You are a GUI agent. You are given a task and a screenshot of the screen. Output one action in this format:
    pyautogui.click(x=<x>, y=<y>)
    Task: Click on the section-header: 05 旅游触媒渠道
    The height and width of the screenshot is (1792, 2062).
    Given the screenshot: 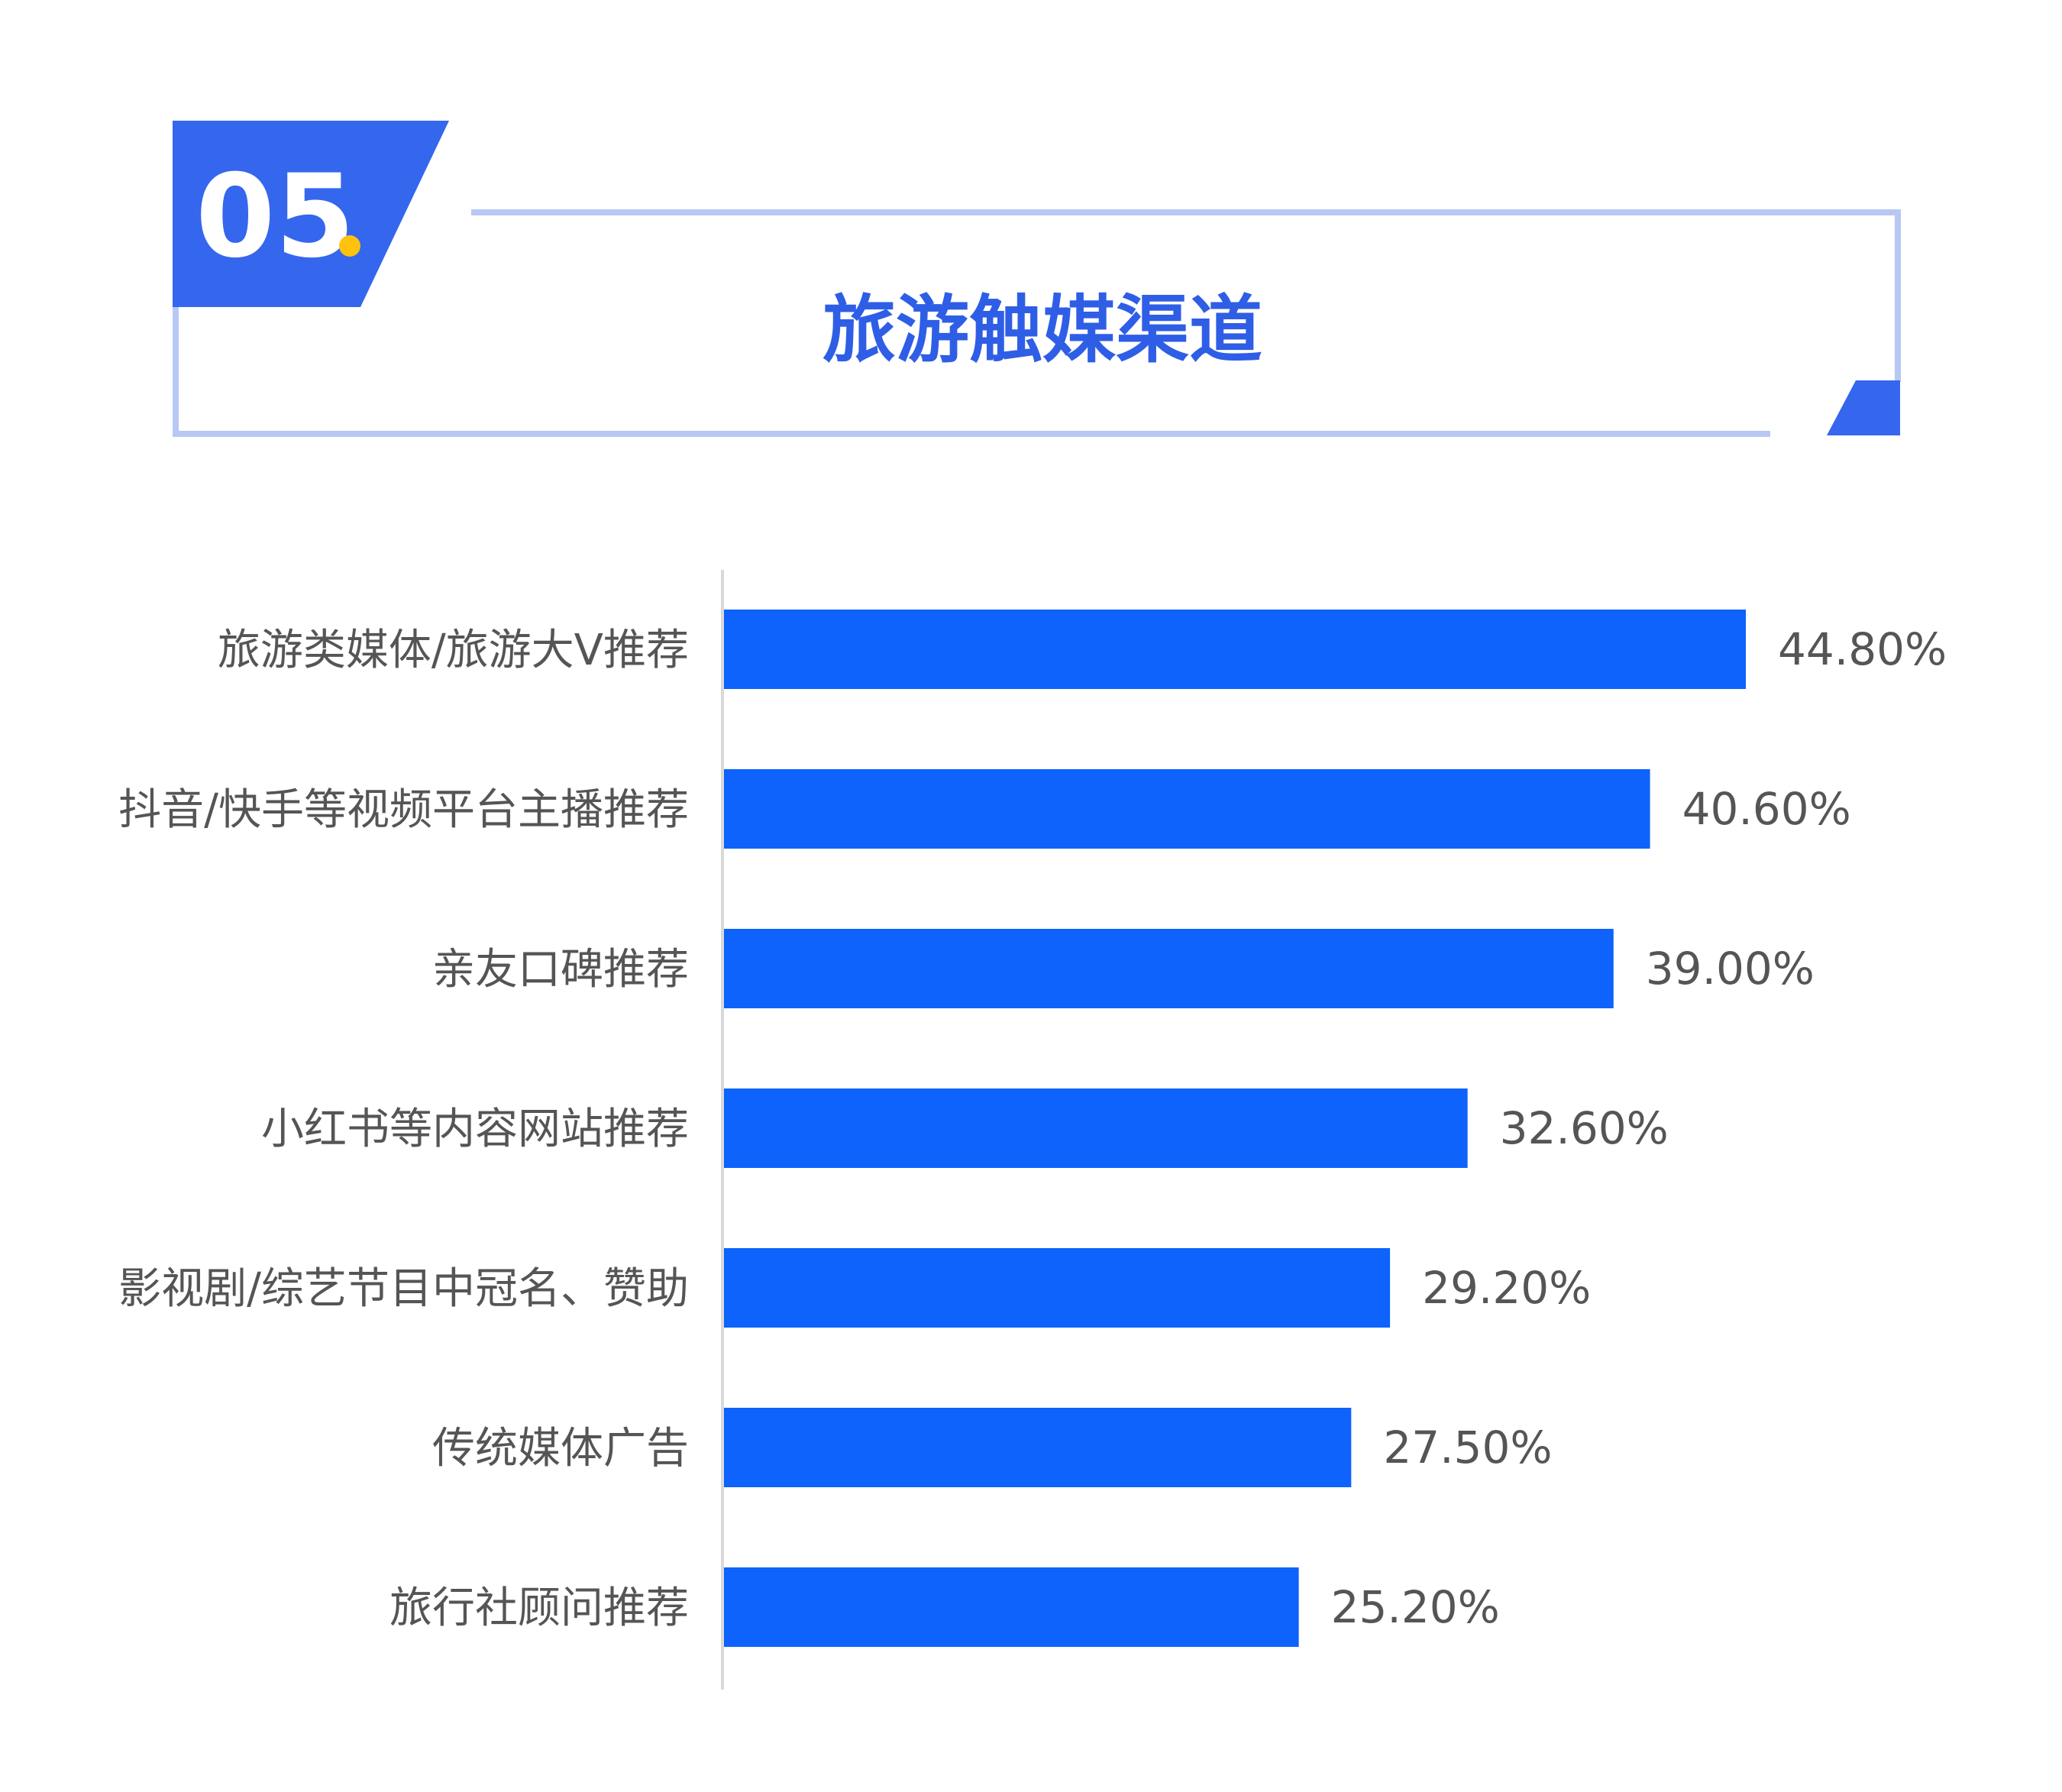 What is the action you would take?
    pyautogui.click(x=1037, y=279)
    